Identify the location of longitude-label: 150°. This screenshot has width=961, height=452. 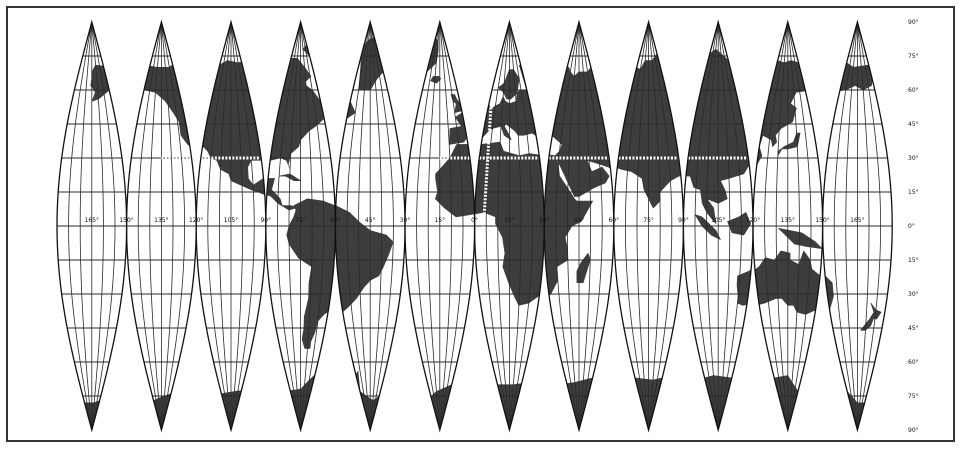
(126, 220).